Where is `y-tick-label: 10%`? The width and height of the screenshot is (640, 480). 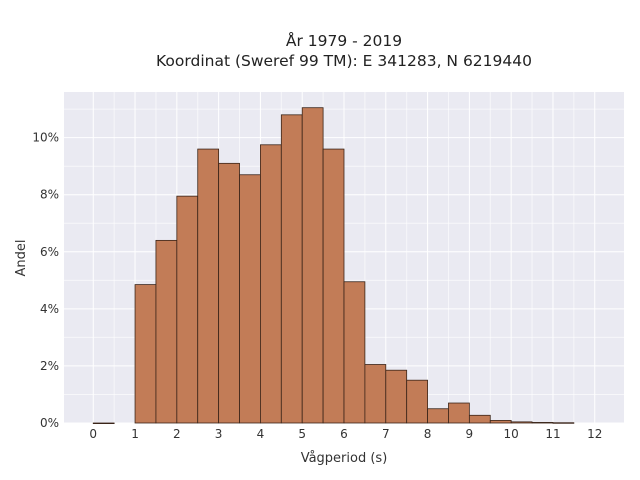
y-tick-label: 10% is located at coordinates (45, 138).